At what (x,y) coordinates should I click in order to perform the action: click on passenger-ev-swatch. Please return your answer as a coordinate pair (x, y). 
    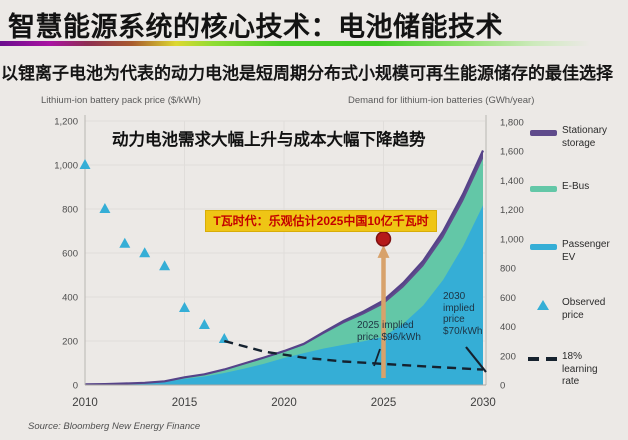
    Looking at the image, I should click on (543, 247).